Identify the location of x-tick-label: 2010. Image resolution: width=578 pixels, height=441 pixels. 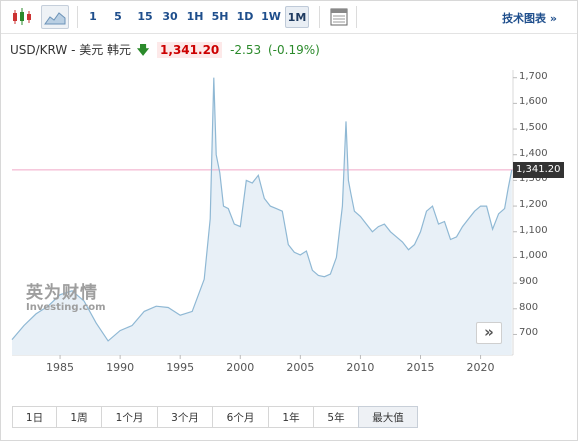
(360, 367).